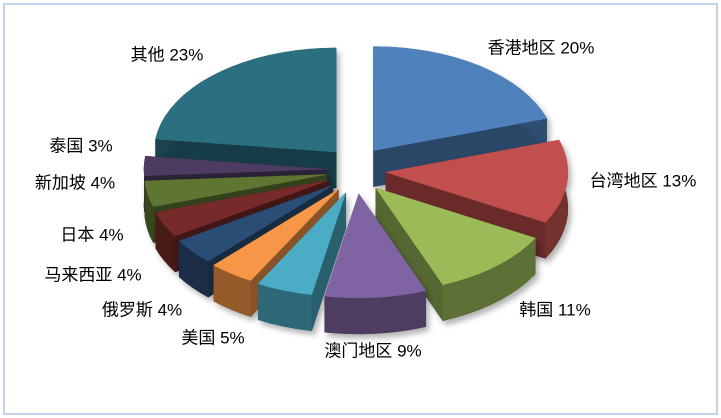 The image size is (721, 418). Describe the element at coordinates (373, 351) in the screenshot. I see `slice-label-macau: 澳门地区 9%` at that location.